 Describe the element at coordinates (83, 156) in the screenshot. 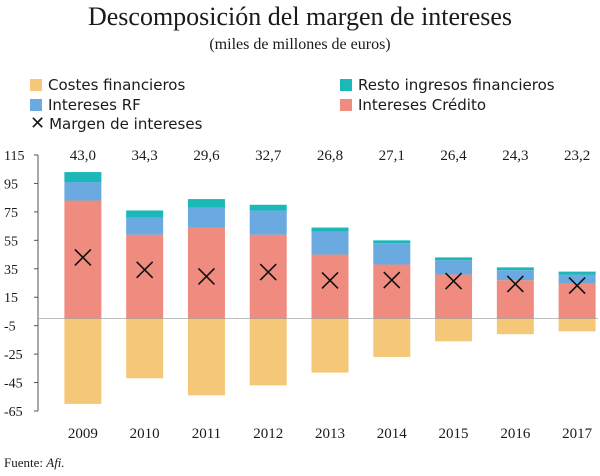

I see `margin-value-label: 43,0` at that location.